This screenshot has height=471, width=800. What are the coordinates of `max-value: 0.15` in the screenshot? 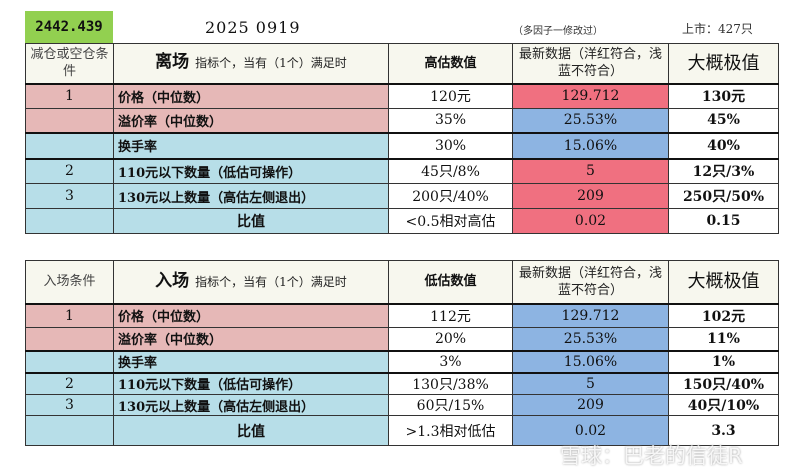 It's located at (723, 221).